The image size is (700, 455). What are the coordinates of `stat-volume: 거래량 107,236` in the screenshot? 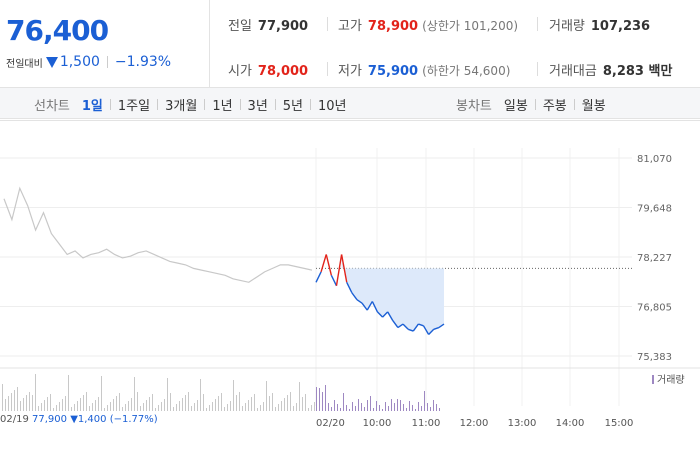 It's located at (599, 24).